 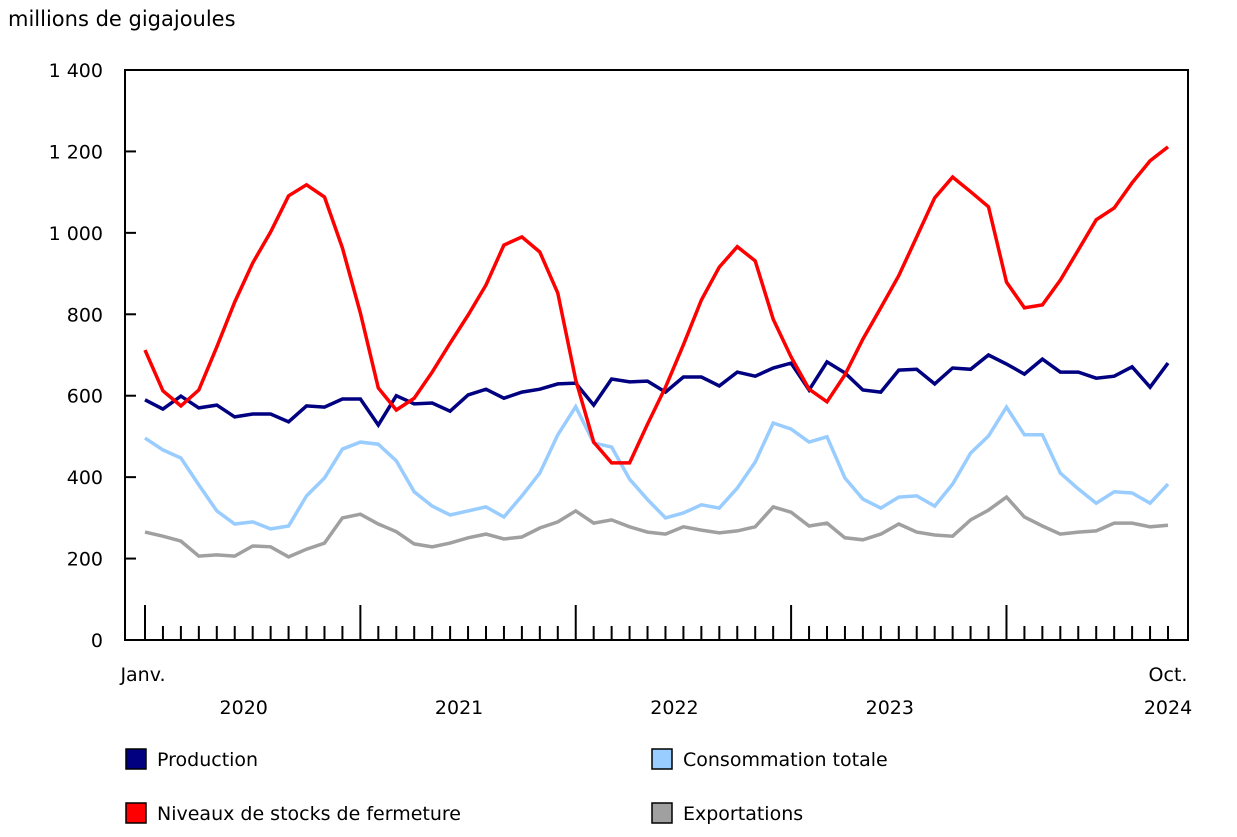 What do you see at coordinates (85, 478) in the screenshot?
I see `y-tick-label: 400` at bounding box center [85, 478].